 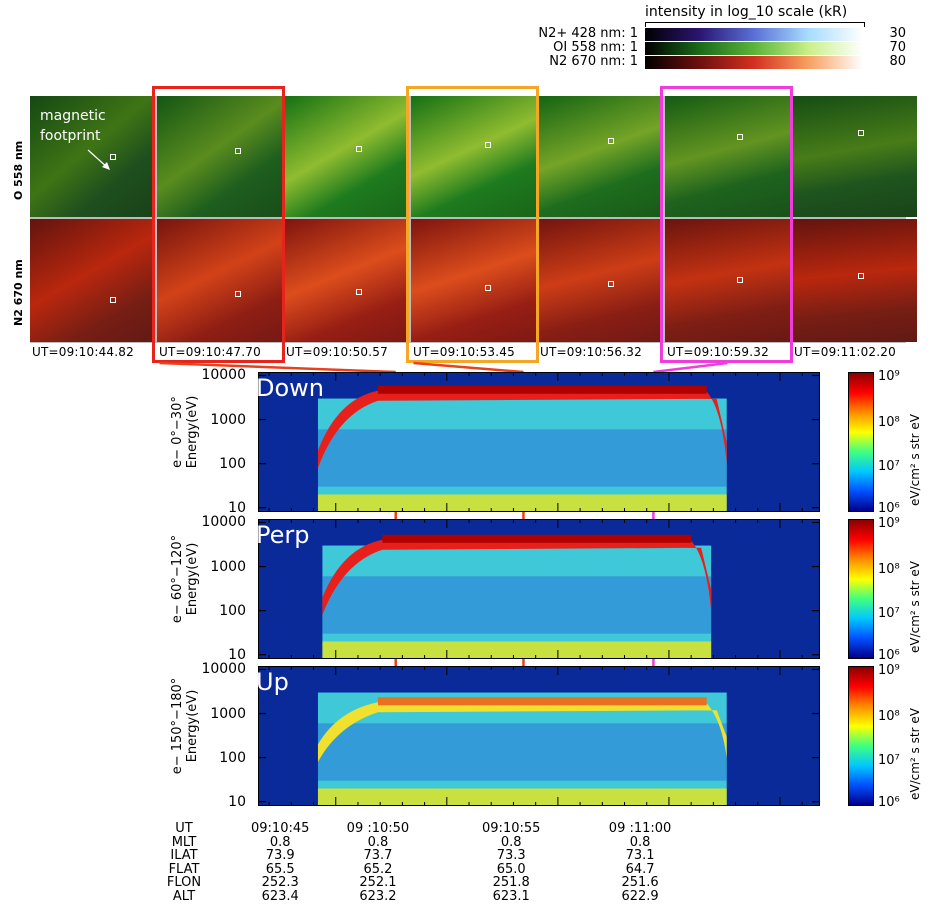 What do you see at coordinates (272, 682) in the screenshot?
I see `panel-label: Up` at bounding box center [272, 682].